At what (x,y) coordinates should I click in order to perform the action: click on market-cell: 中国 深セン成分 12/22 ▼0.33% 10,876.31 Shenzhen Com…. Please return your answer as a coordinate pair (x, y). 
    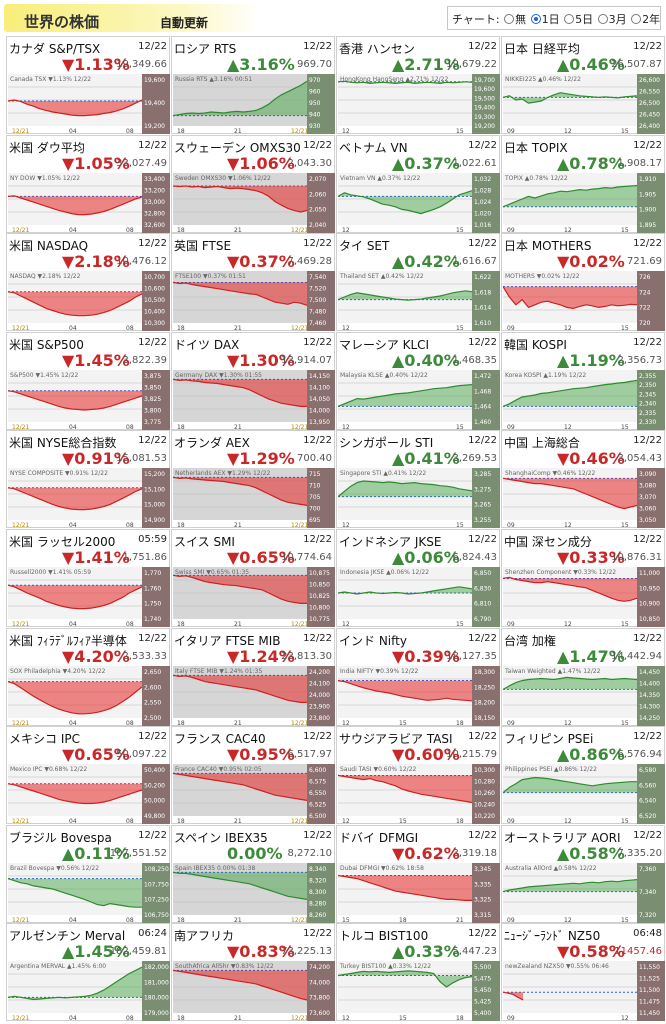
    Looking at the image, I should click on (583, 578).